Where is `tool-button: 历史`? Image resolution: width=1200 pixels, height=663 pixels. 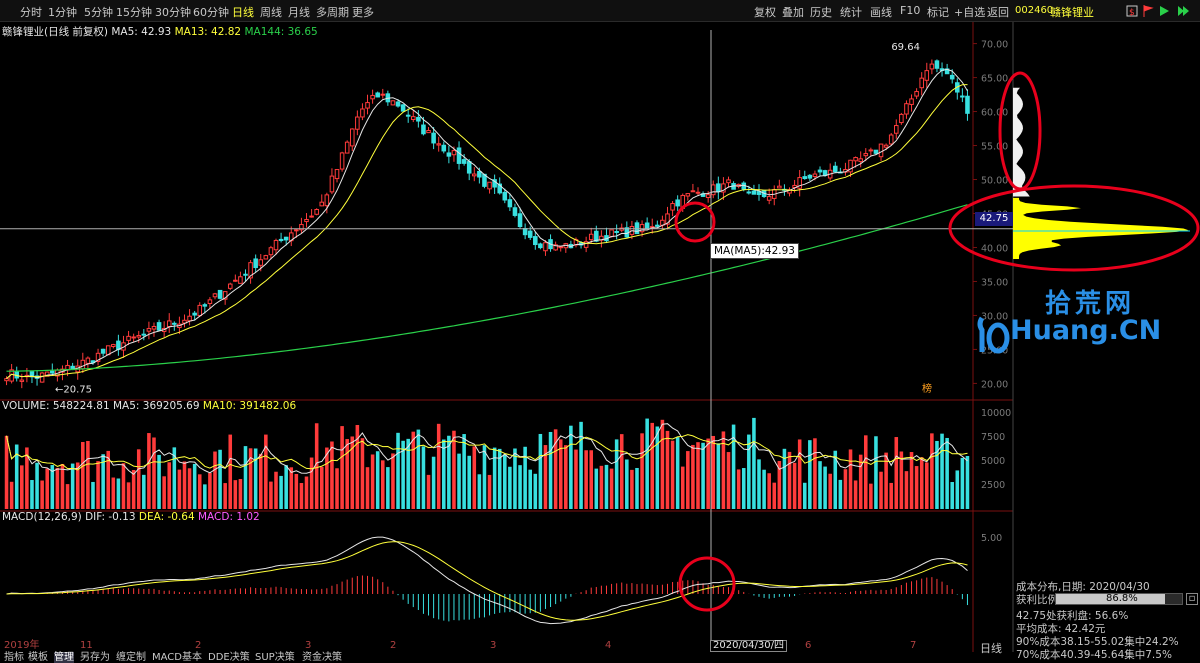 tool-button: 历史 is located at coordinates (821, 12).